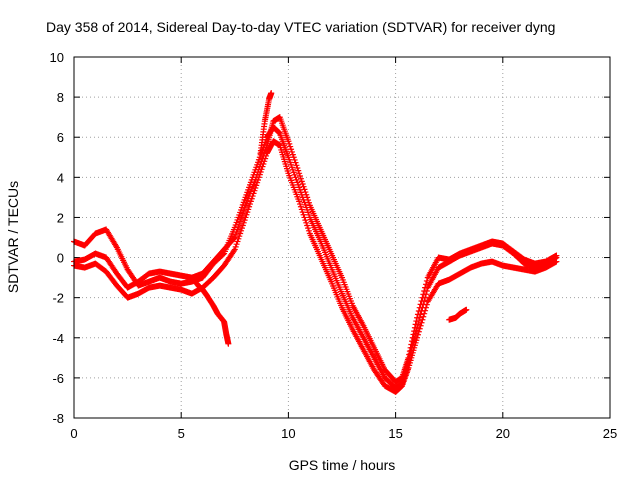 This screenshot has width=640, height=480. Describe the element at coordinates (57, 57) in the screenshot. I see `y-tick-label: 10` at that location.